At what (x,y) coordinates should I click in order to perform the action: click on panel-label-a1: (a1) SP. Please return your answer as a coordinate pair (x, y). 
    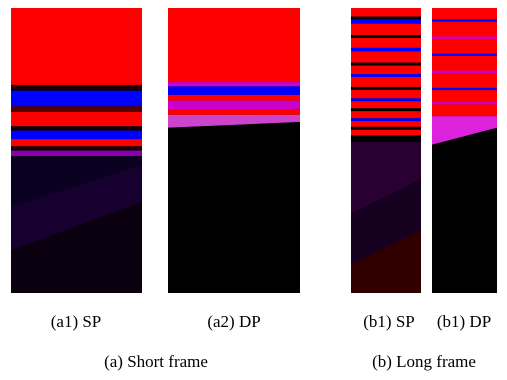
    Looking at the image, I should click on (76, 321).